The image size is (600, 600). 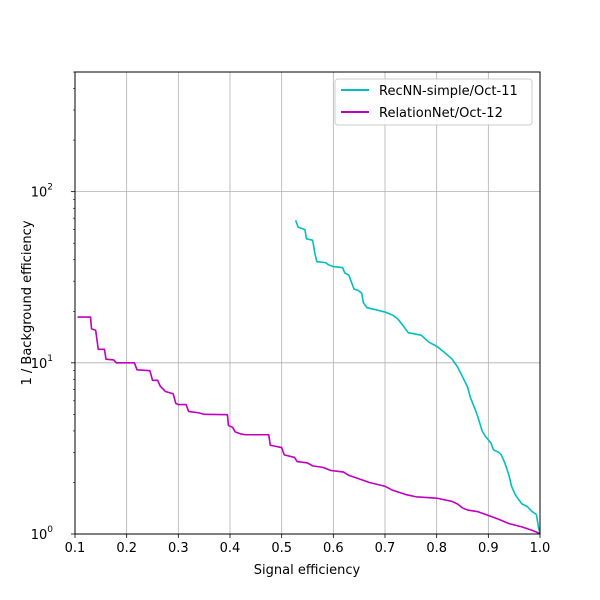 I want to click on x-tick-label: 1.0, so click(x=540, y=548).